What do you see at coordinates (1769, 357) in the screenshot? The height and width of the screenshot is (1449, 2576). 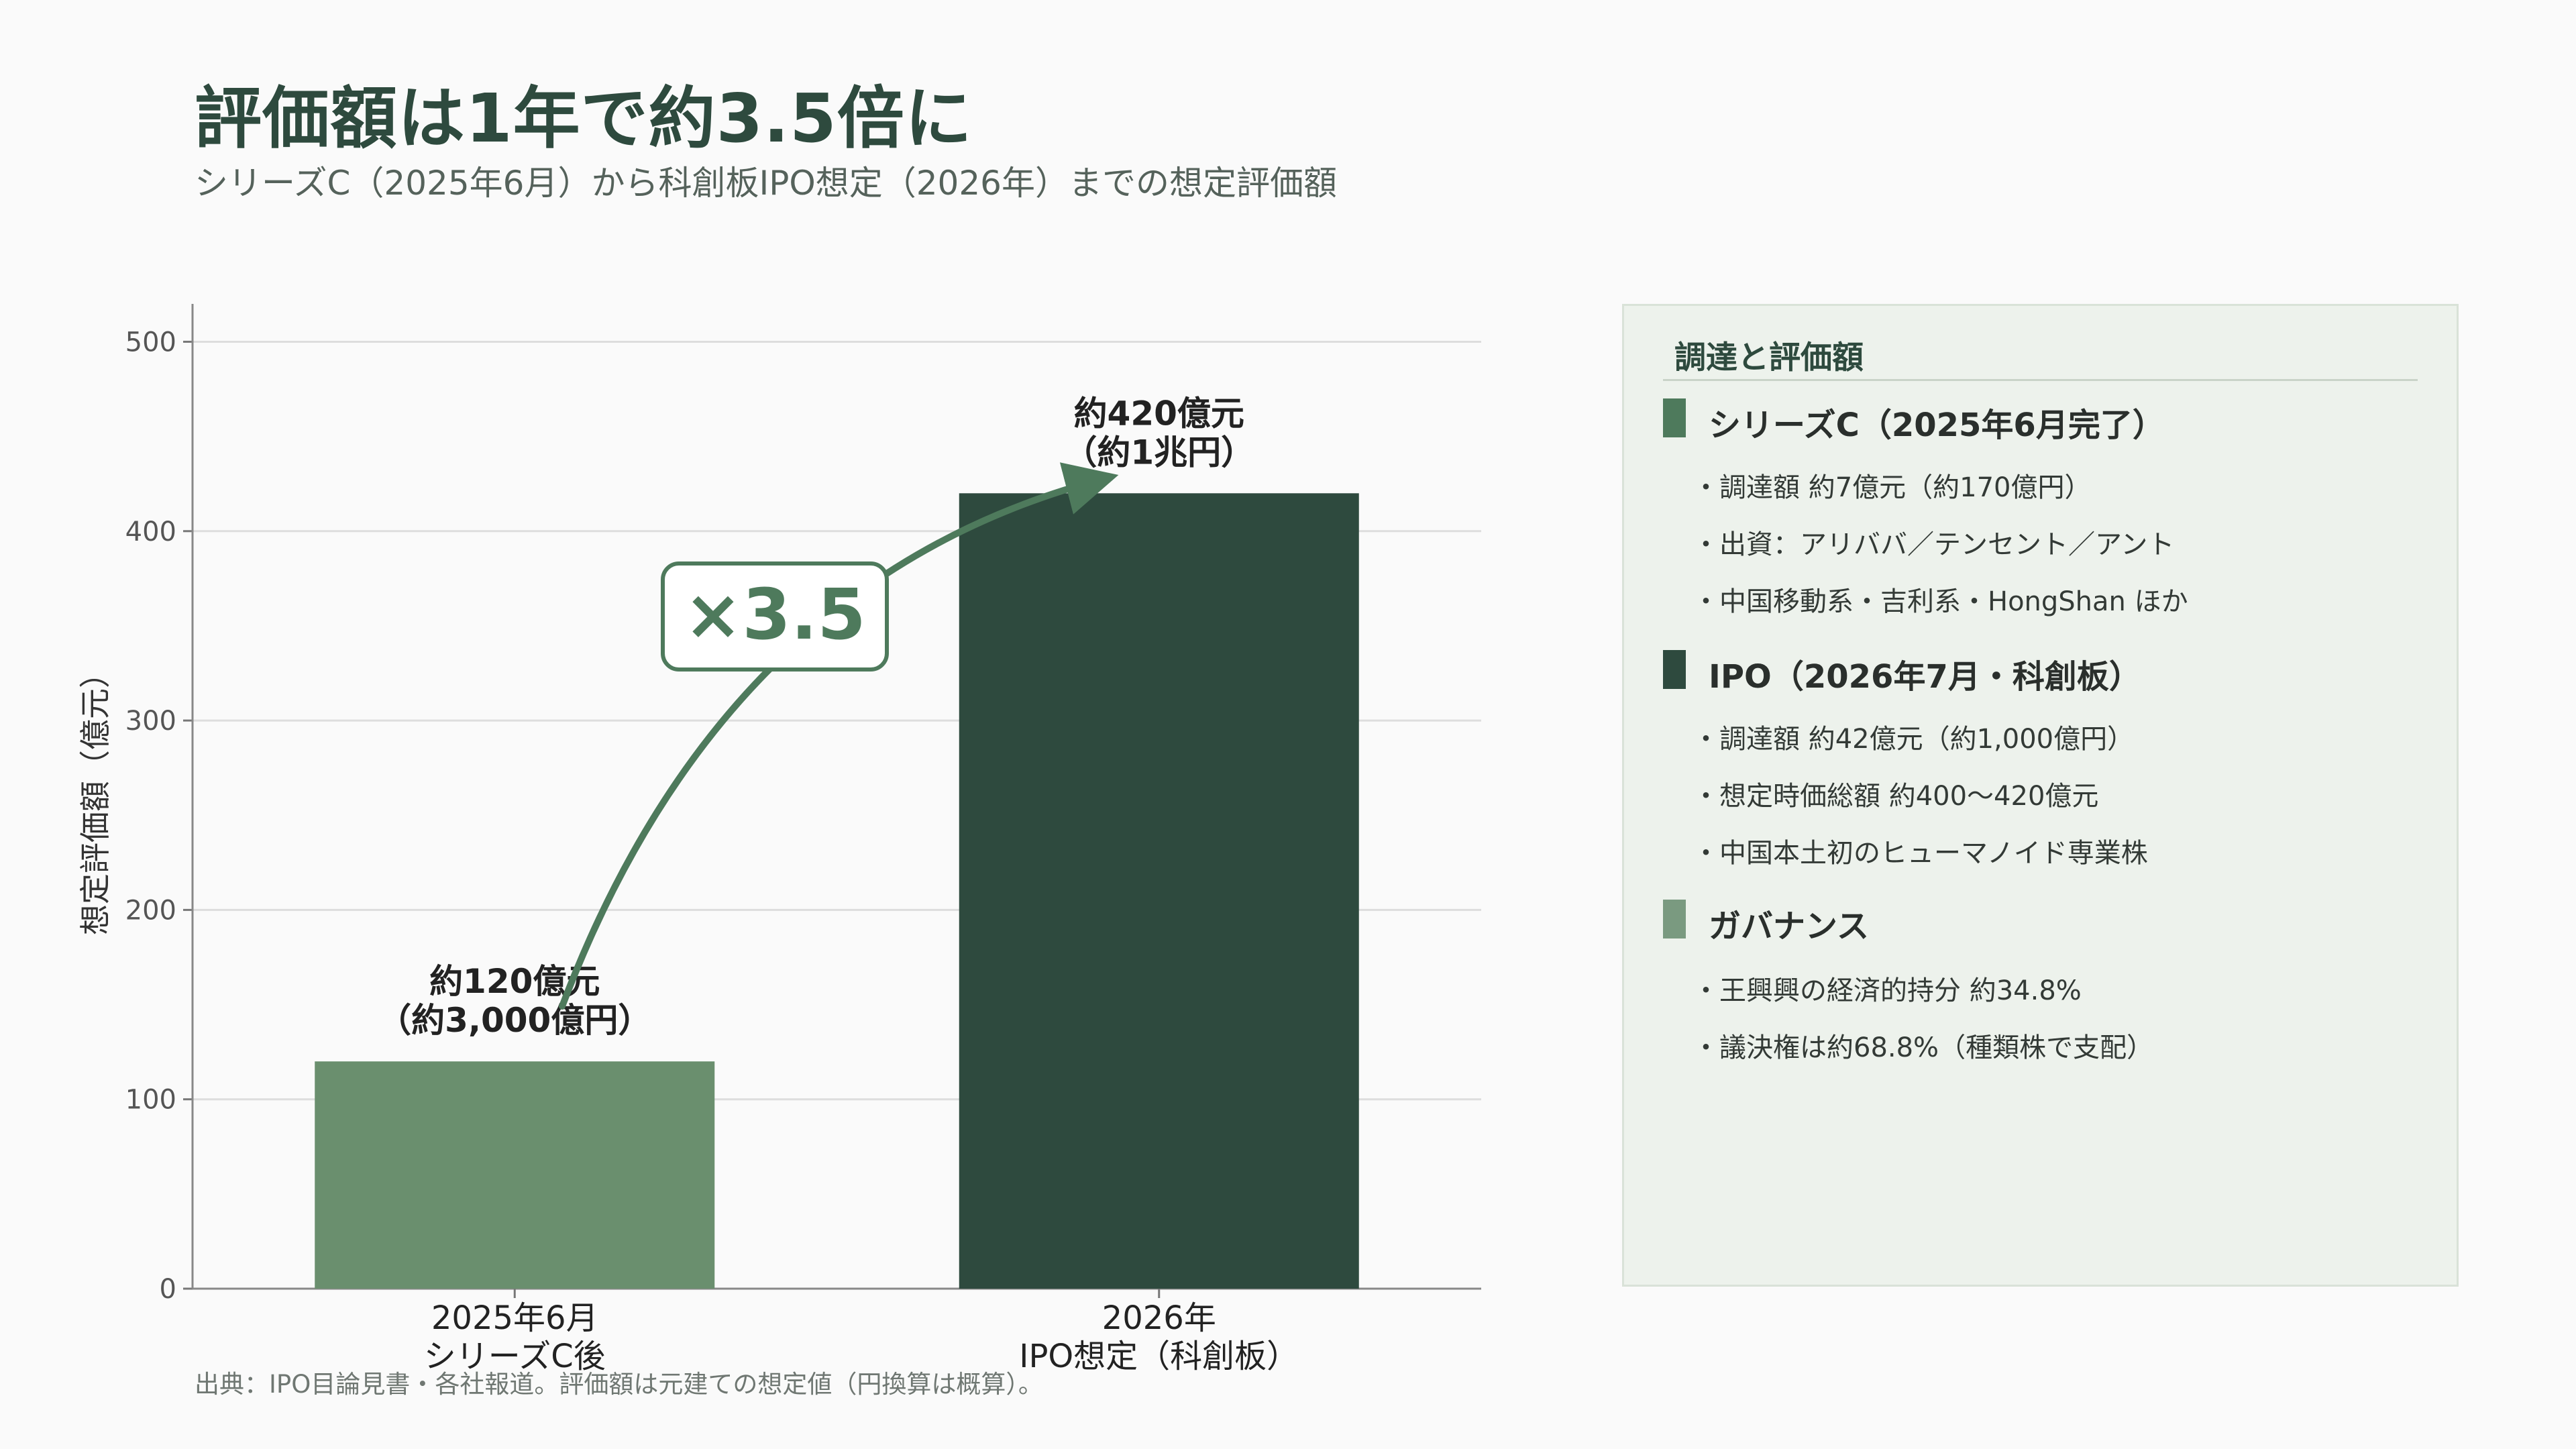 I see `panel-title: 調達と評価額` at bounding box center [1769, 357].